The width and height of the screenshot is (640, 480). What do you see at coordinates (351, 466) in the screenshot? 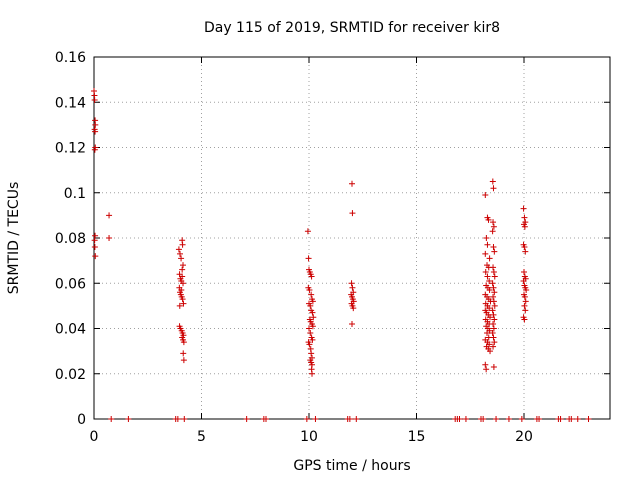
I see `x-axis-label: GPS time / hours` at bounding box center [351, 466].